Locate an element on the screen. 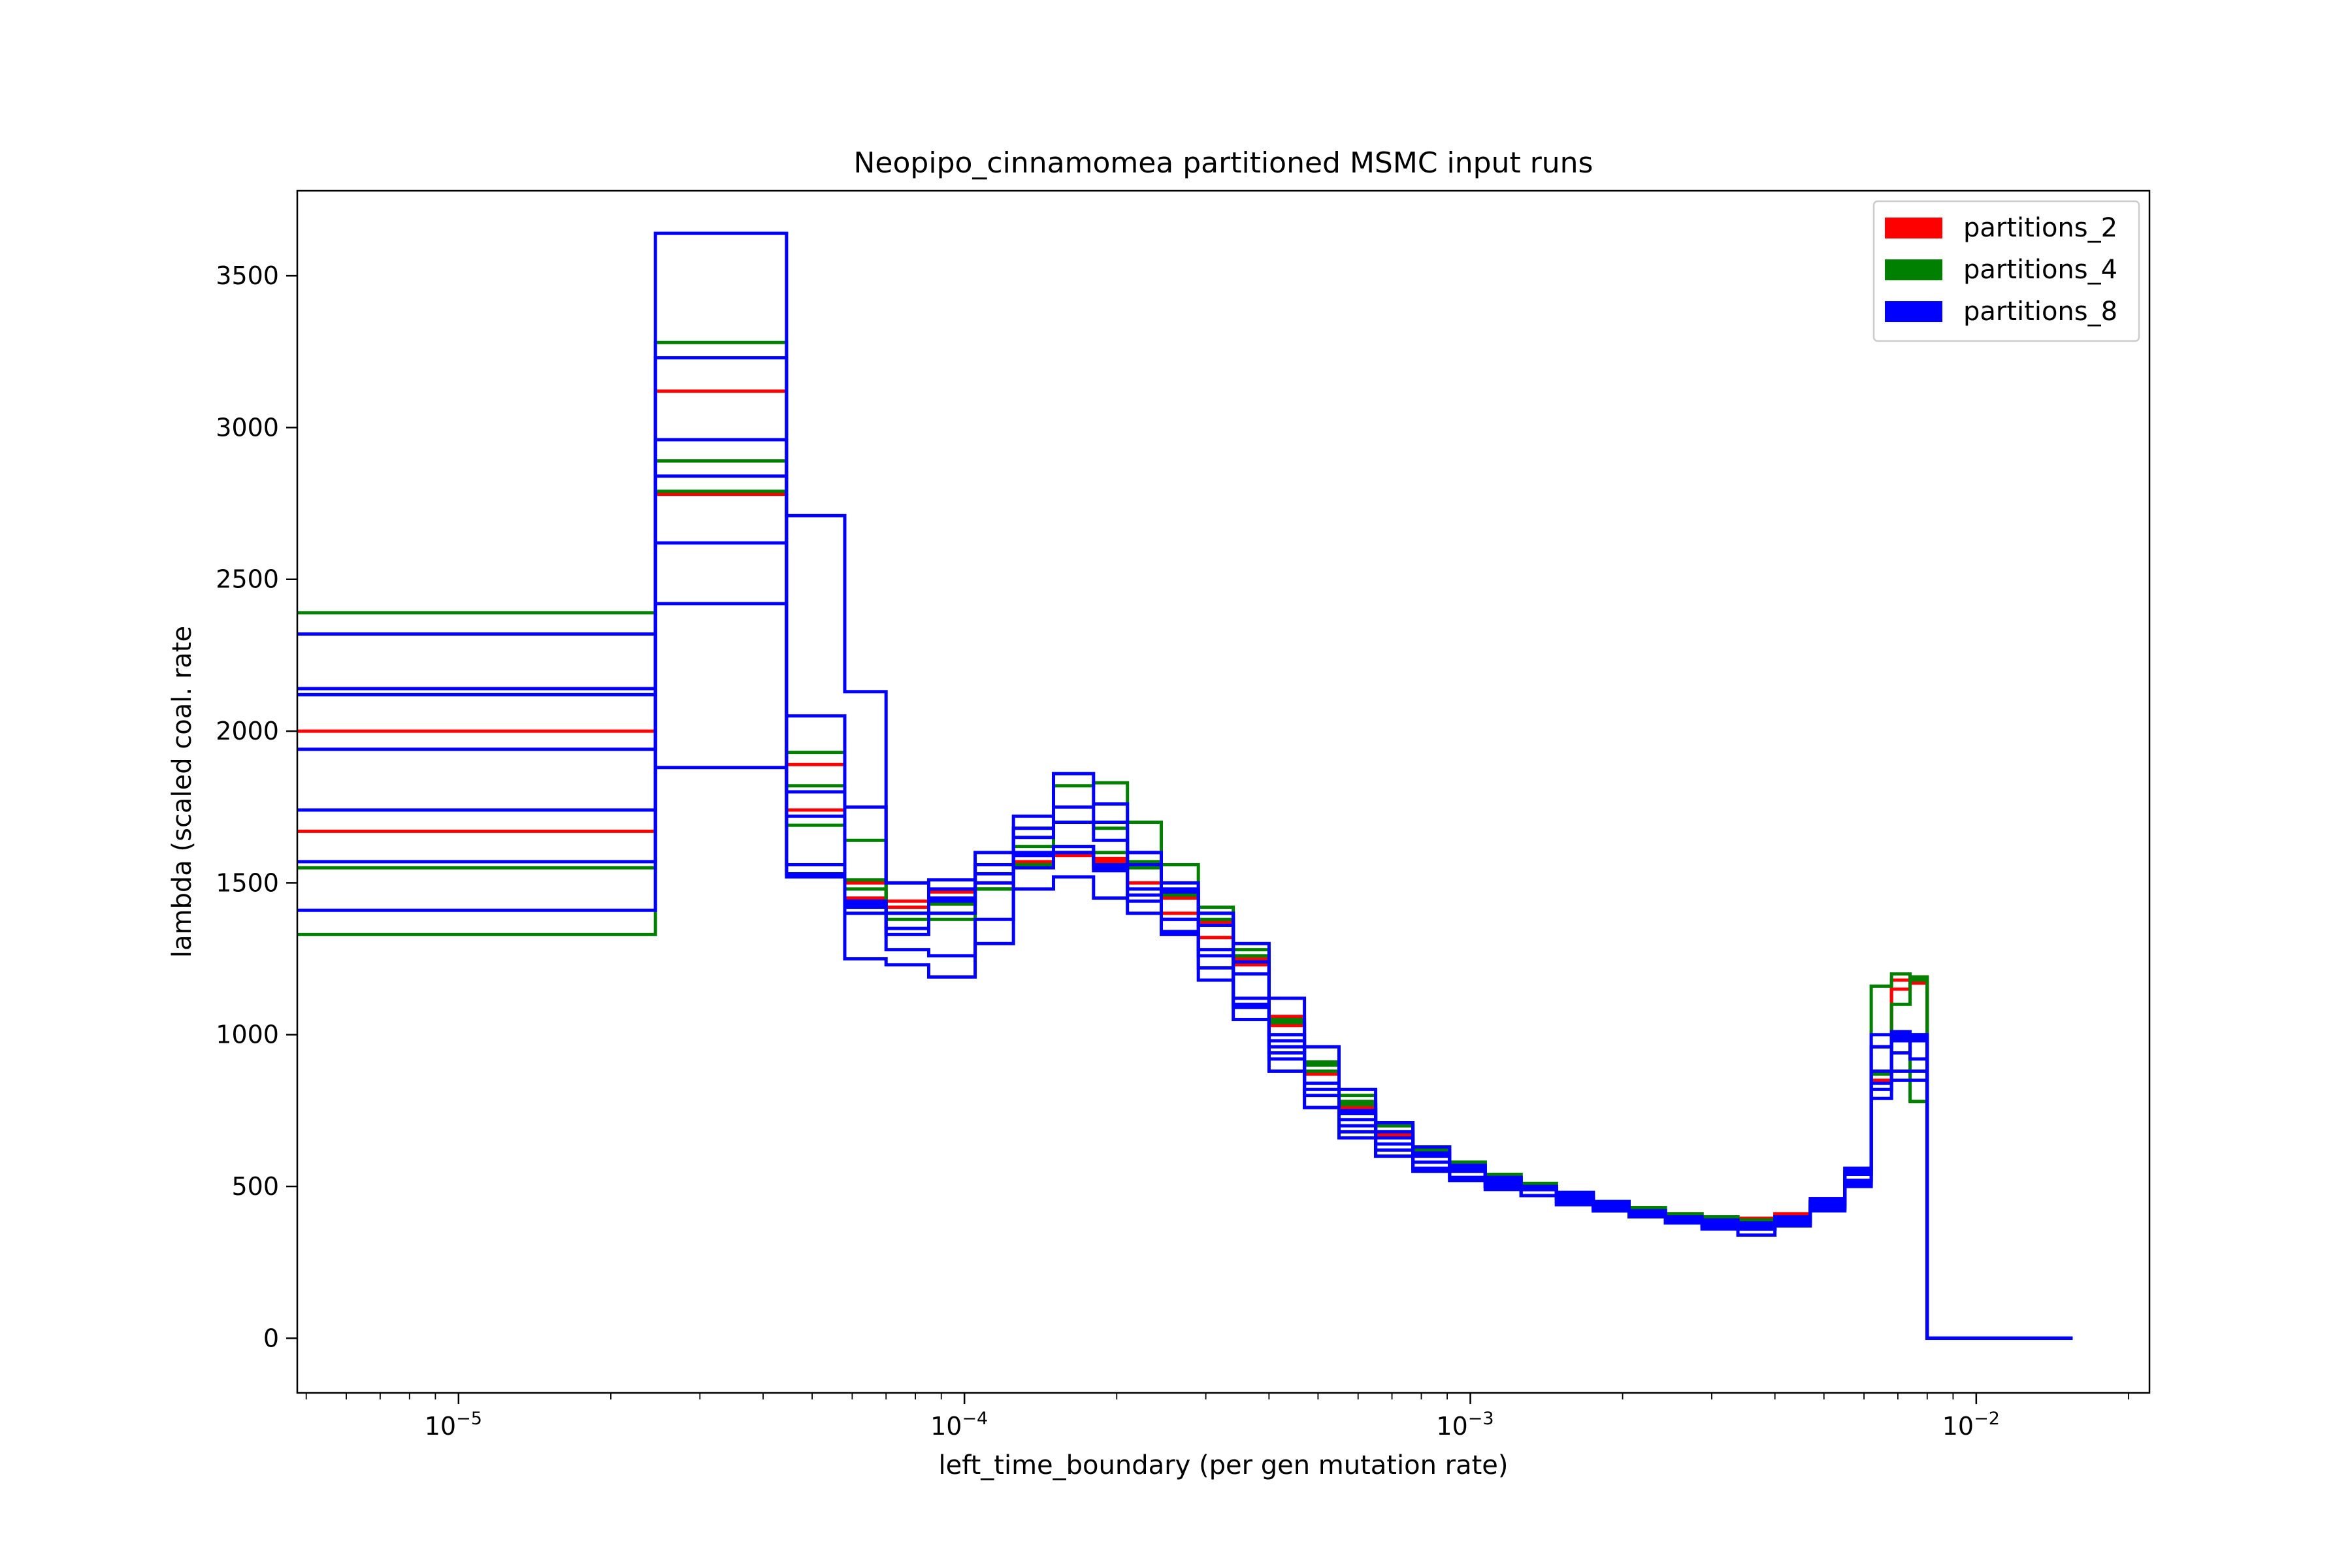 The width and height of the screenshot is (2352, 1568). y-tick-label: 1500 is located at coordinates (247, 882).